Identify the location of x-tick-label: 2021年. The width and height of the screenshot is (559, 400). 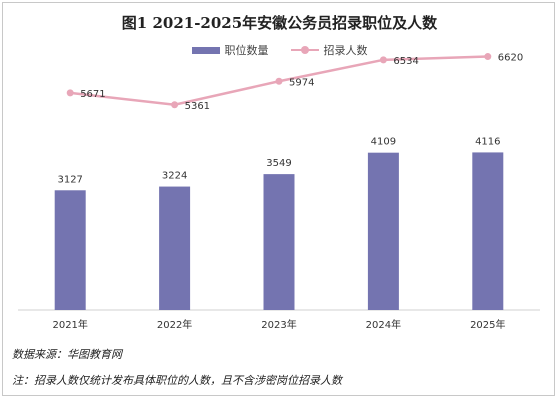
(69, 324).